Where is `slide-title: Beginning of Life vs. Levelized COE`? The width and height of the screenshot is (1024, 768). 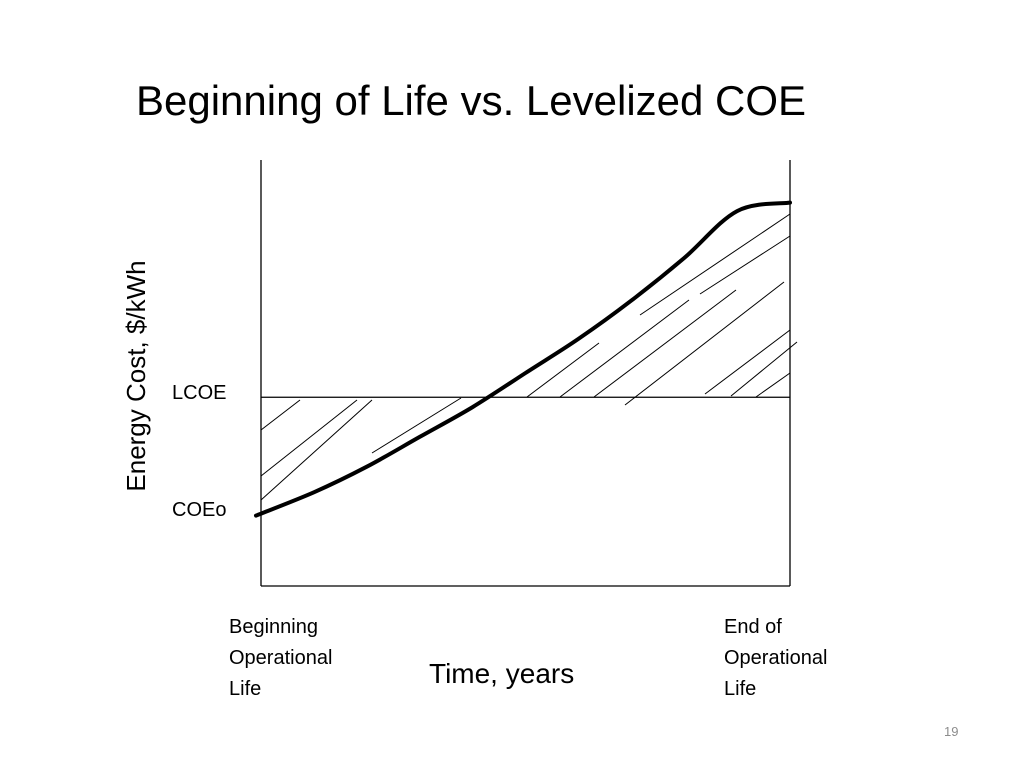 slide-title: Beginning of Life vs. Levelized COE is located at coordinates (471, 100).